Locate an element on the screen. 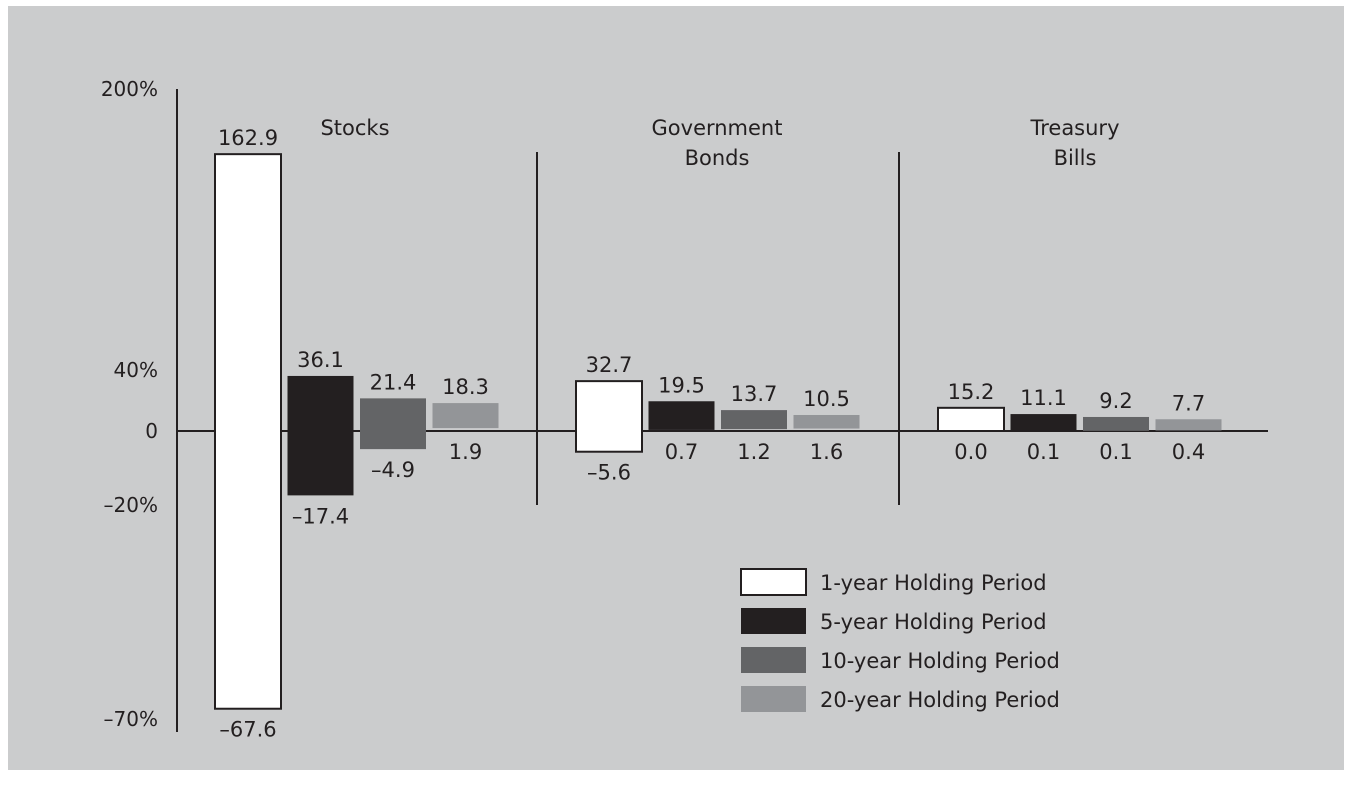 The width and height of the screenshot is (1352, 798). group-label-government-bonds: Bonds is located at coordinates (717, 158).